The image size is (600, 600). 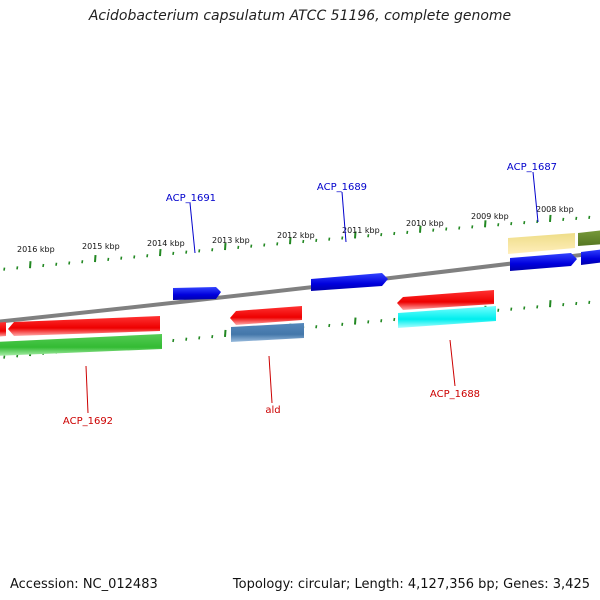 What do you see at coordinates (543, 262) in the screenshot?
I see `gene-acp1687` at bounding box center [543, 262].